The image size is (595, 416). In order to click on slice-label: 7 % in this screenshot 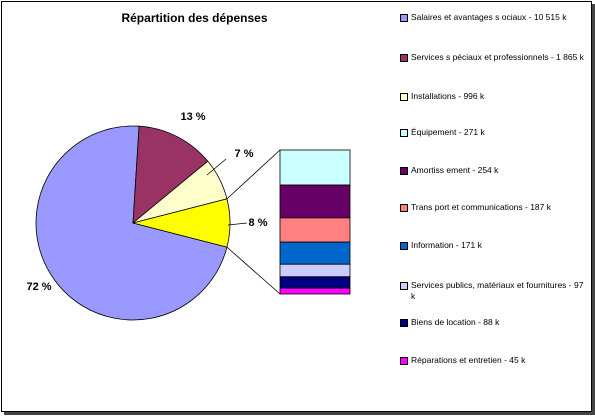, I will do `click(244, 154)`.